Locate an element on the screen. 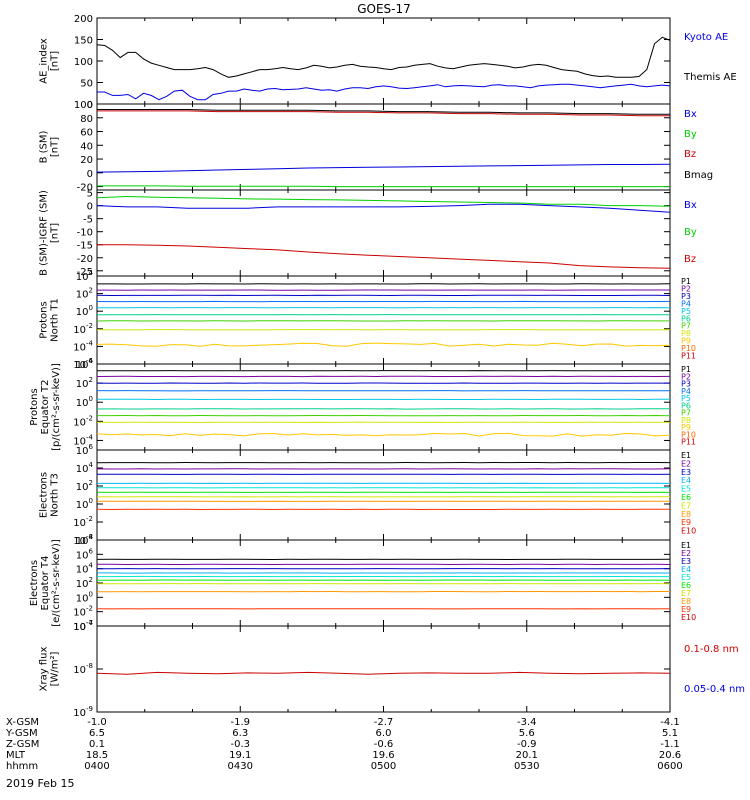 The image size is (750, 800). legend-entry: E7 is located at coordinates (686, 593).